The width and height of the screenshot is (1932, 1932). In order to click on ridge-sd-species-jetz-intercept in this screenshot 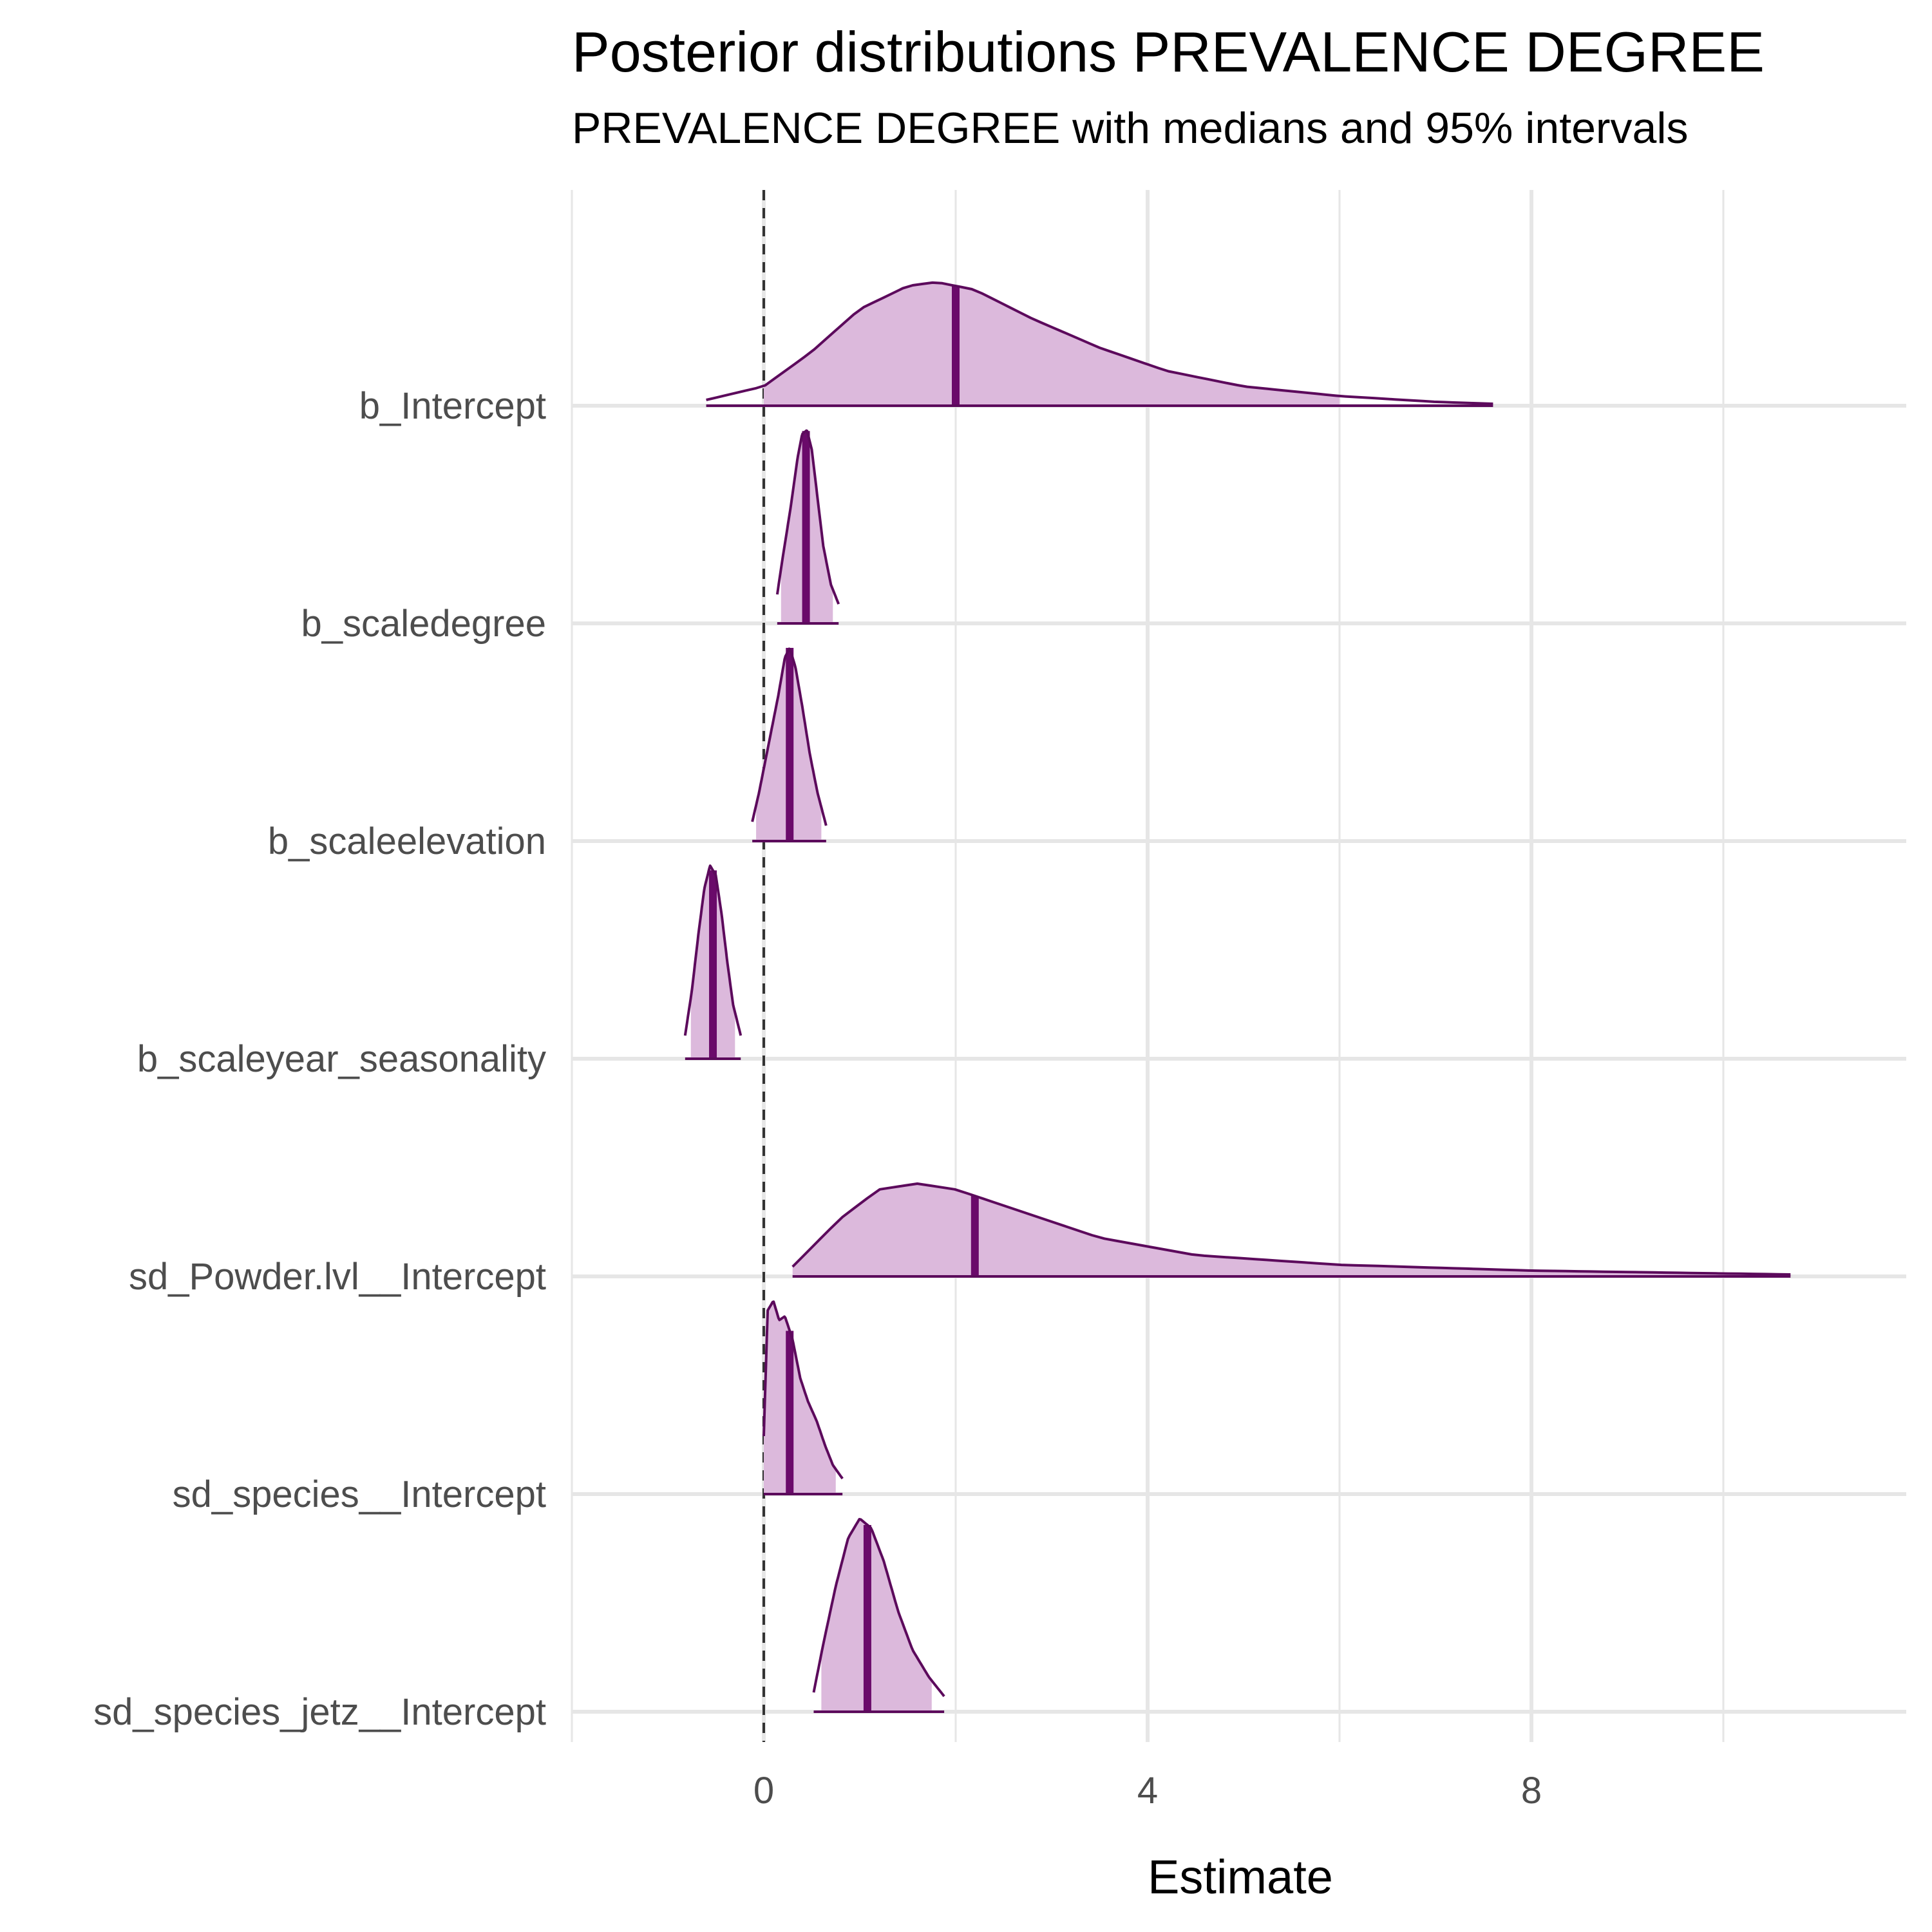, I will do `click(878, 1615)`.